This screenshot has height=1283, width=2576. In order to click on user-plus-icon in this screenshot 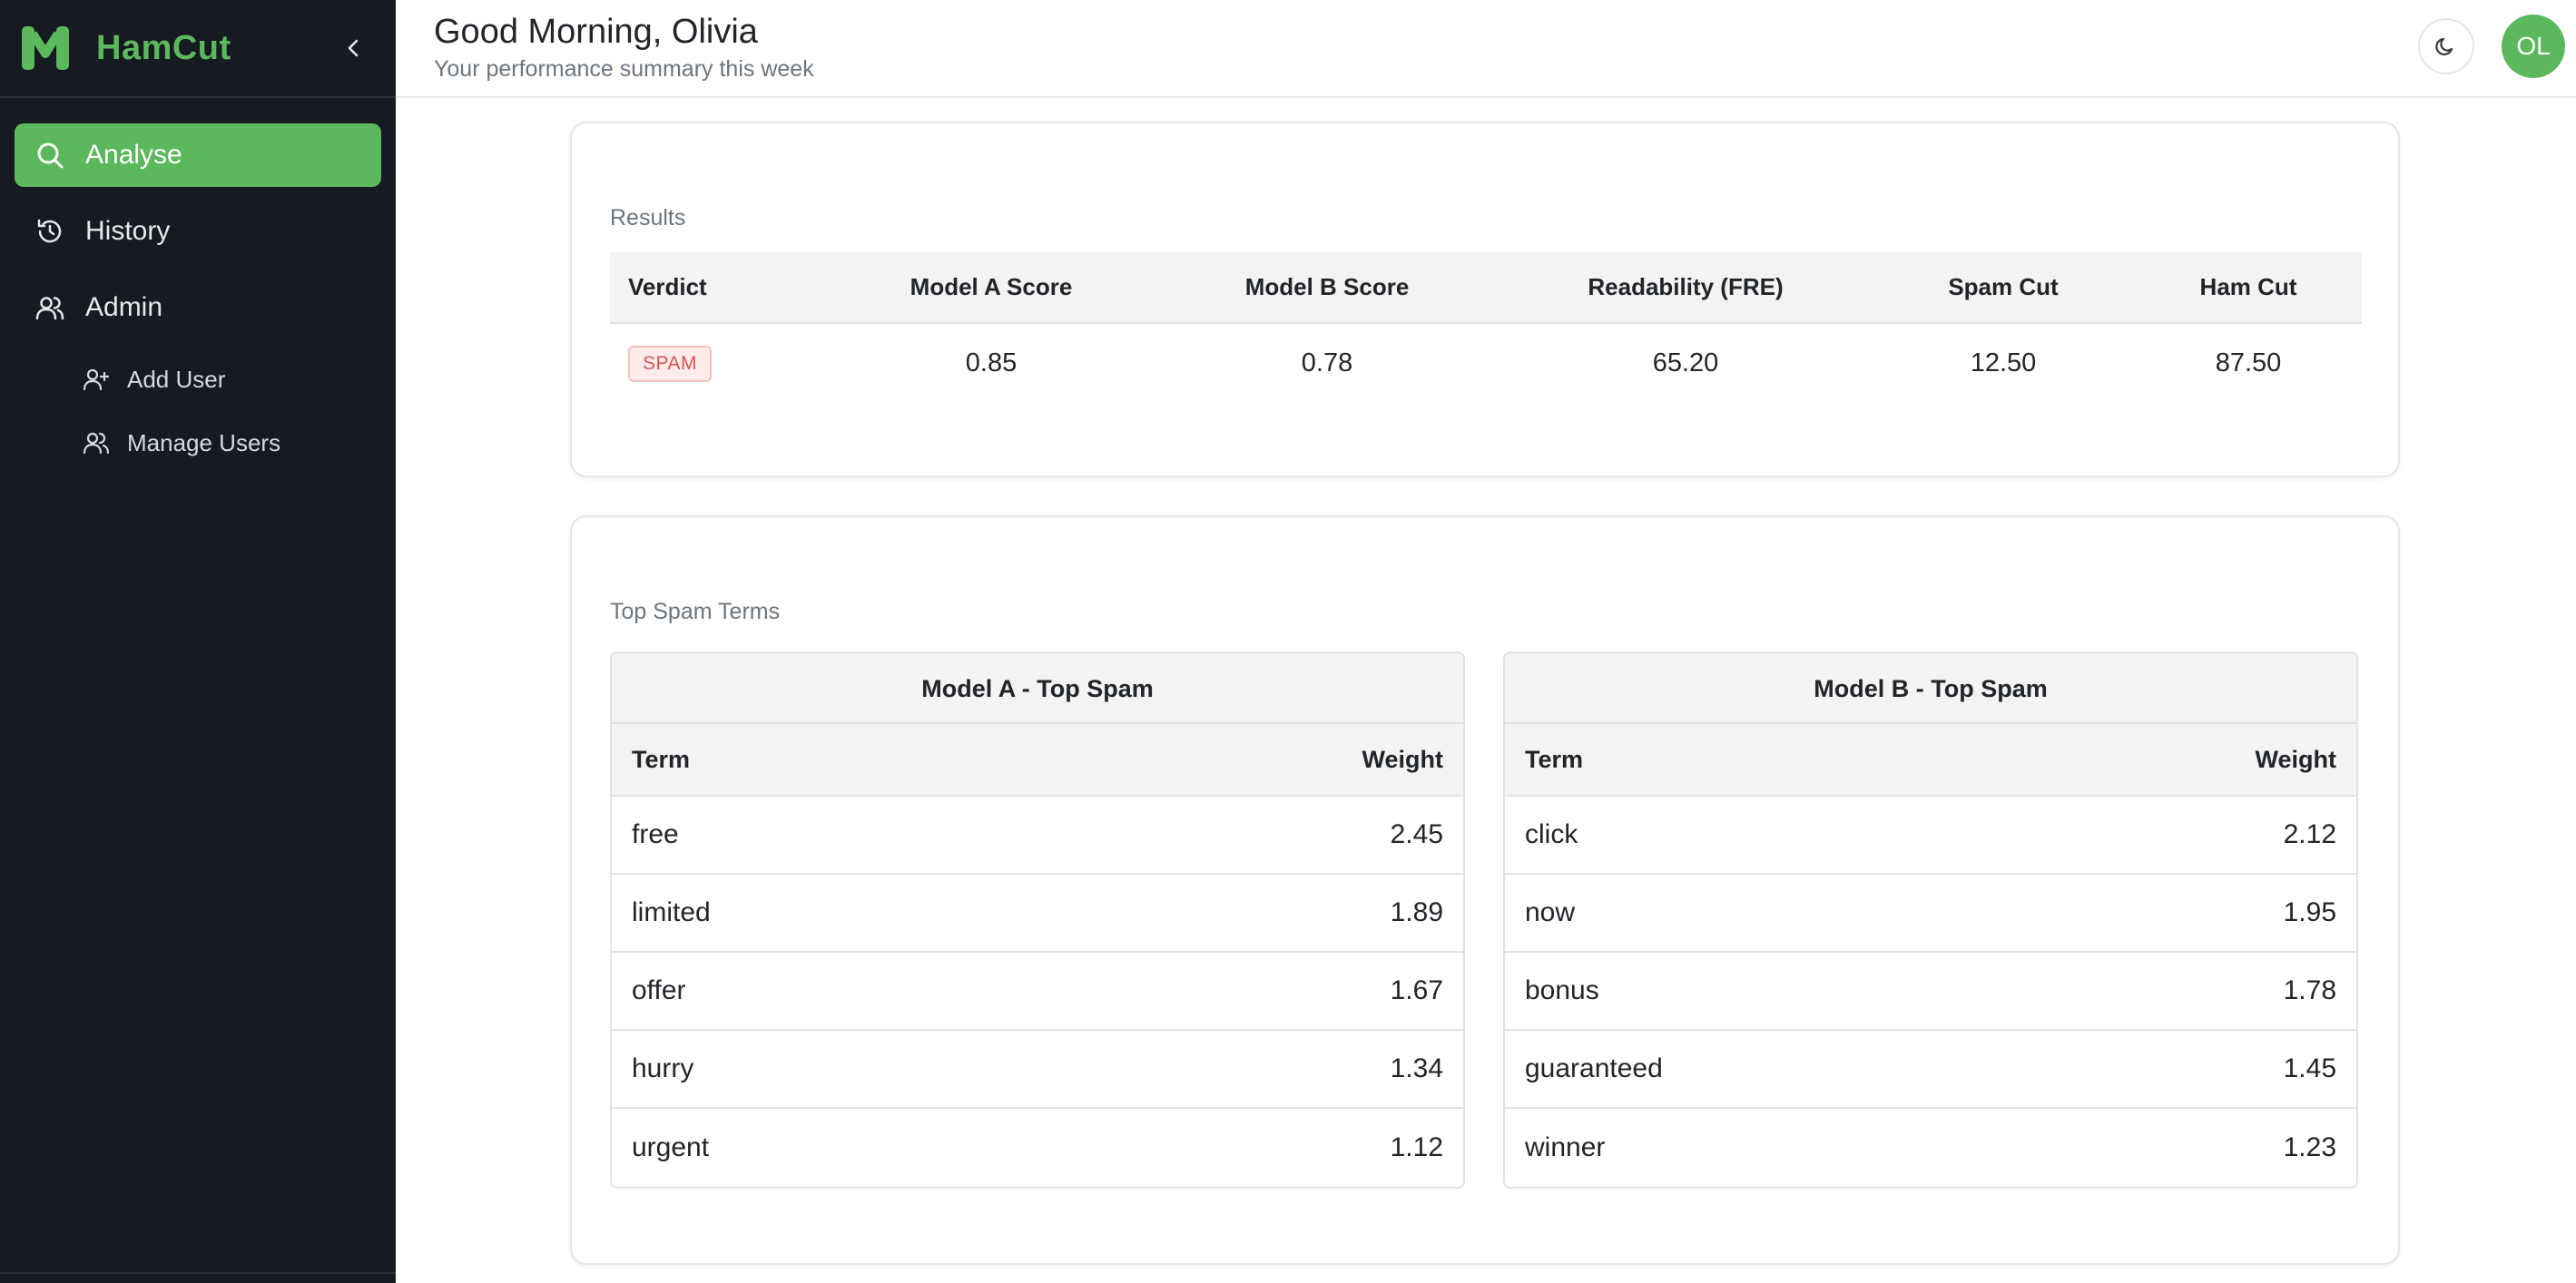, I will do `click(96, 379)`.